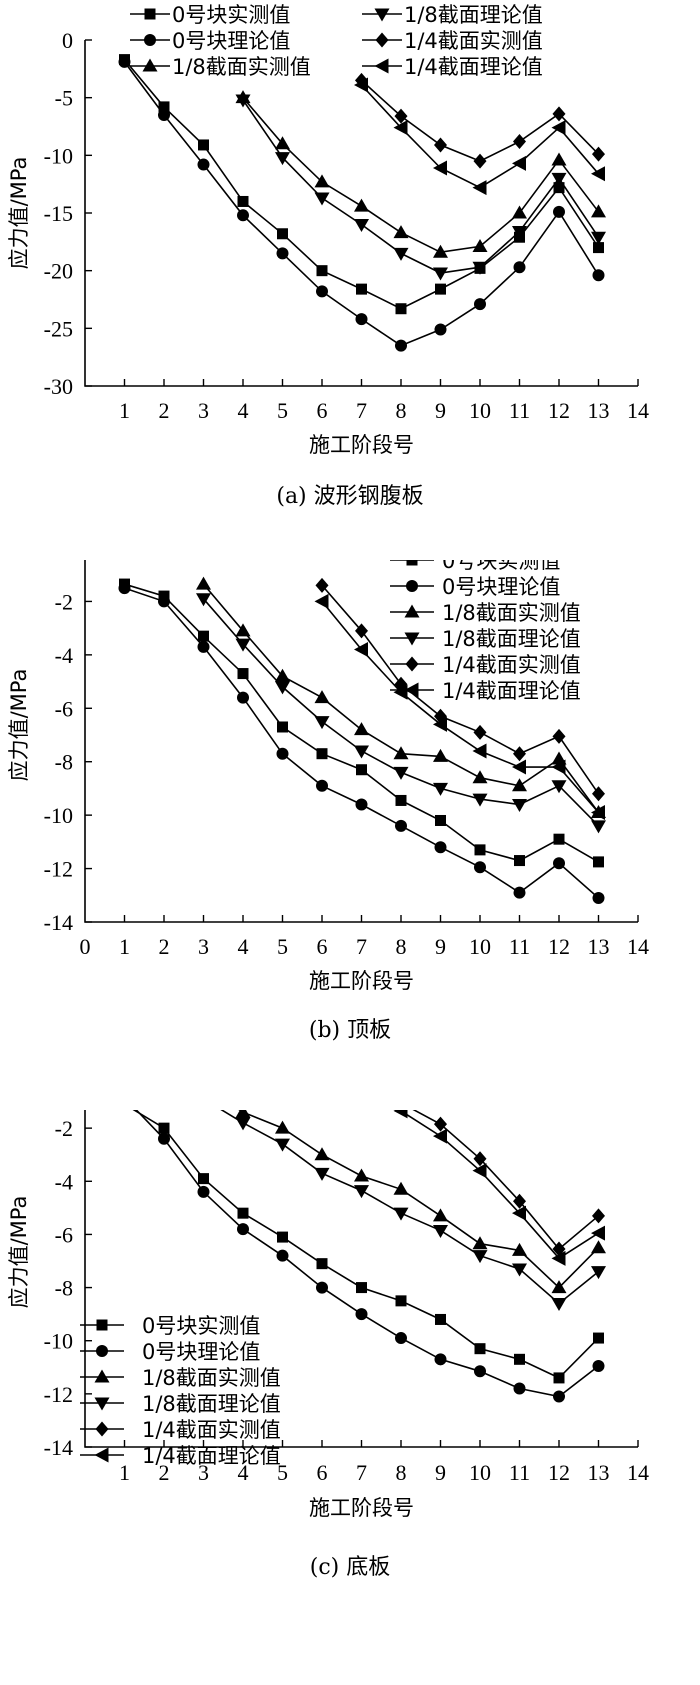 The width and height of the screenshot is (700, 1685). What do you see at coordinates (282, 946) in the screenshot?
I see `x-tick-label-b: 5` at bounding box center [282, 946].